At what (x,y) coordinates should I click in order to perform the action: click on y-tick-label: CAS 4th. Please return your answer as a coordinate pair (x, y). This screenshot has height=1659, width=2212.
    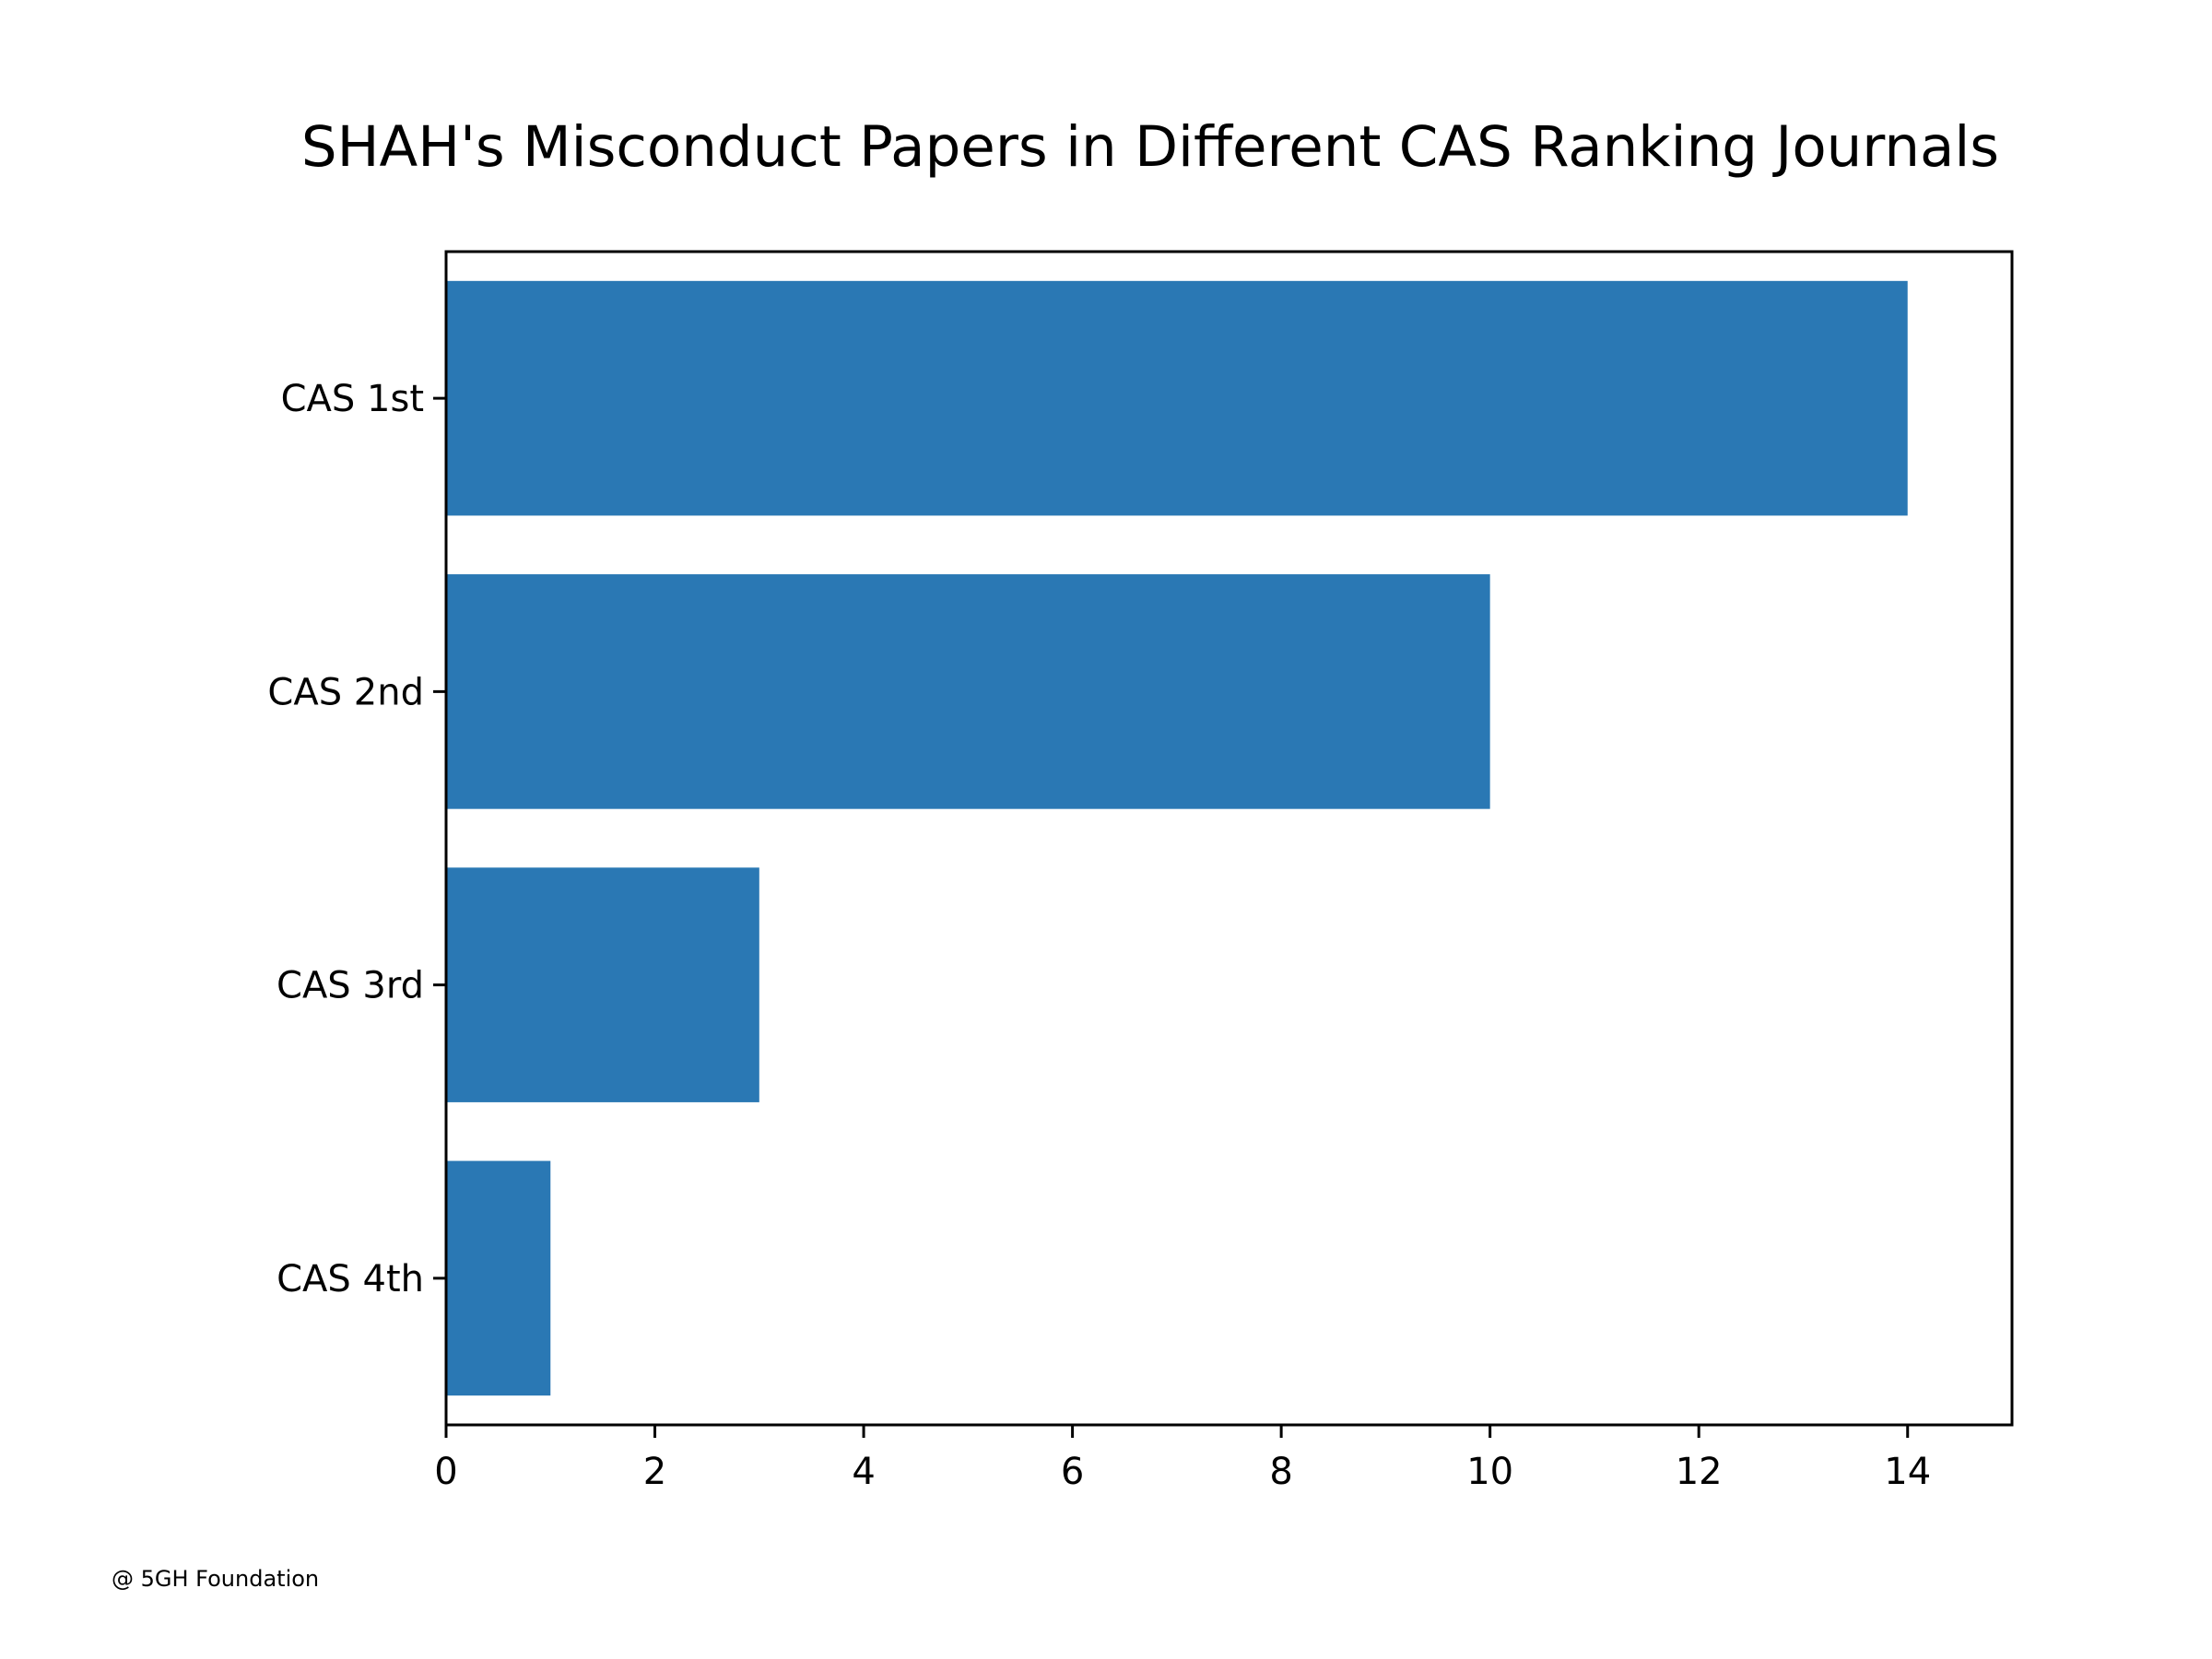
    Looking at the image, I should click on (350, 1279).